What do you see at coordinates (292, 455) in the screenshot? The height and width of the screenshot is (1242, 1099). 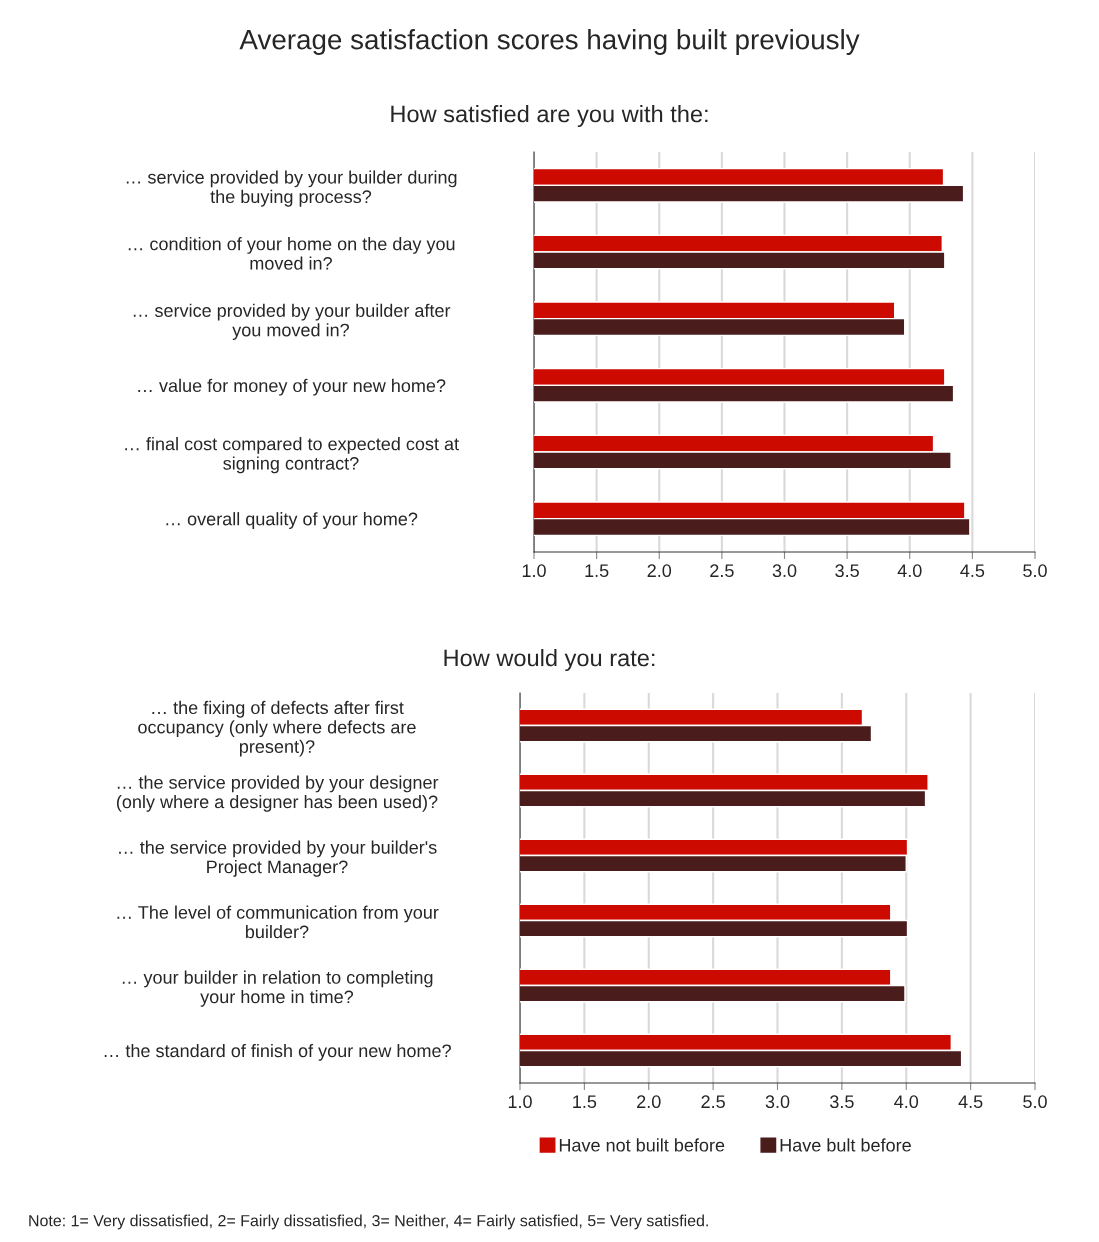 I see `y-tick-label: … final cost compared to expected cost at signing contract?` at bounding box center [292, 455].